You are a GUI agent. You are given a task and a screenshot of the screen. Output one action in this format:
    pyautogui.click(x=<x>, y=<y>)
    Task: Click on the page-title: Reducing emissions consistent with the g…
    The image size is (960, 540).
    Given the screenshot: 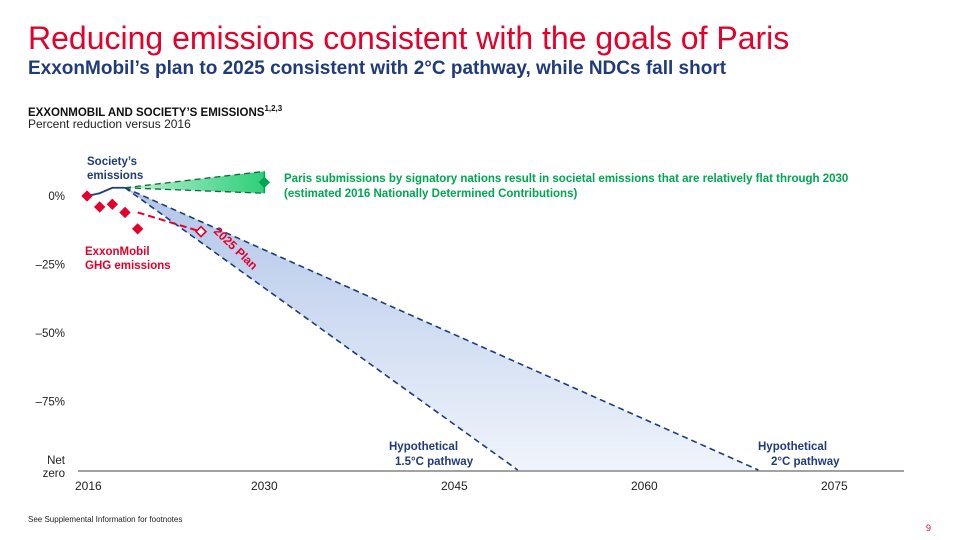 What is the action you would take?
    pyautogui.click(x=409, y=38)
    